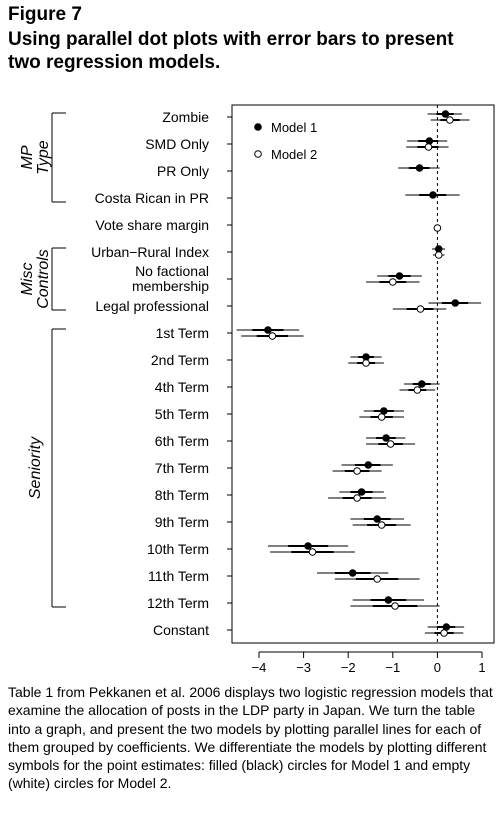  I want to click on category-label: 2nd Term, so click(180, 360).